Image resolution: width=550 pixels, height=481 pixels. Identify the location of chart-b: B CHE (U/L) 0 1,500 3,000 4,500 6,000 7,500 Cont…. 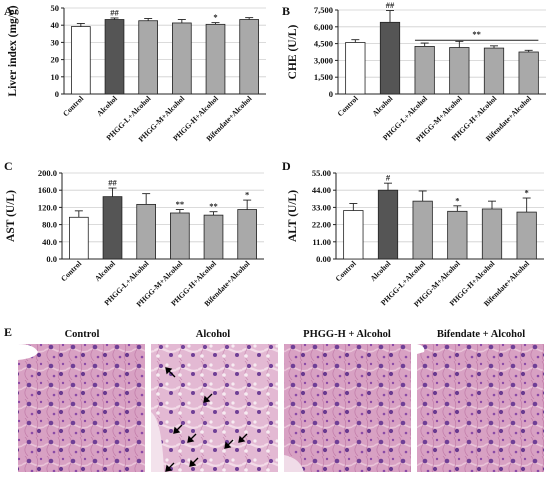
(414, 72).